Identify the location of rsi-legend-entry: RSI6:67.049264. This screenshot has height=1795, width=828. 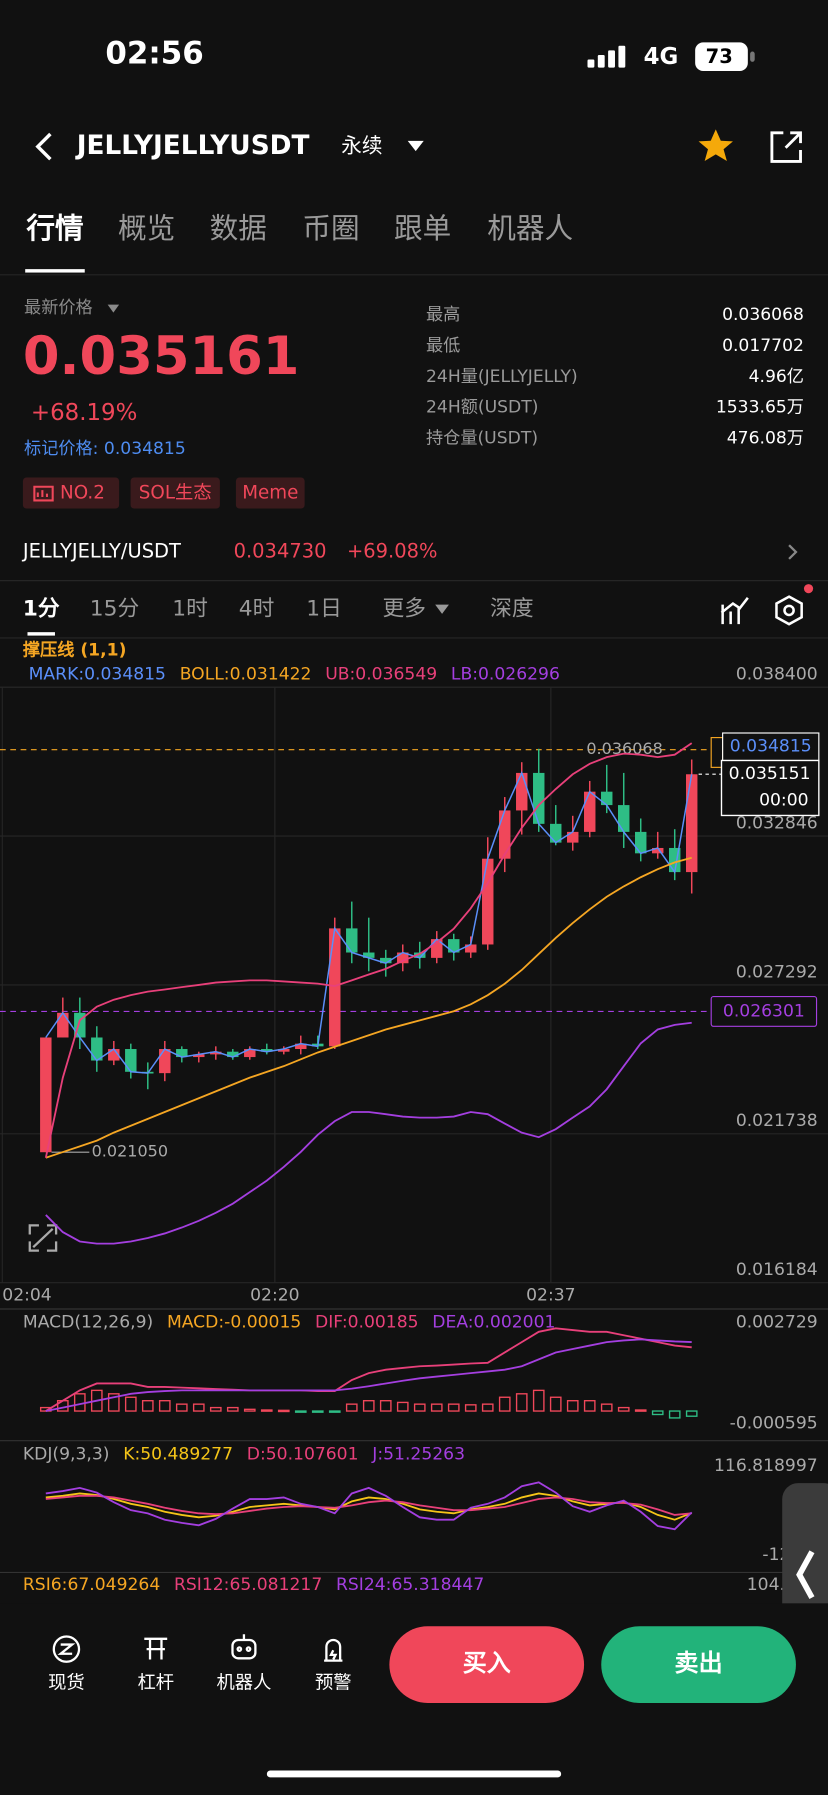
(91, 1585).